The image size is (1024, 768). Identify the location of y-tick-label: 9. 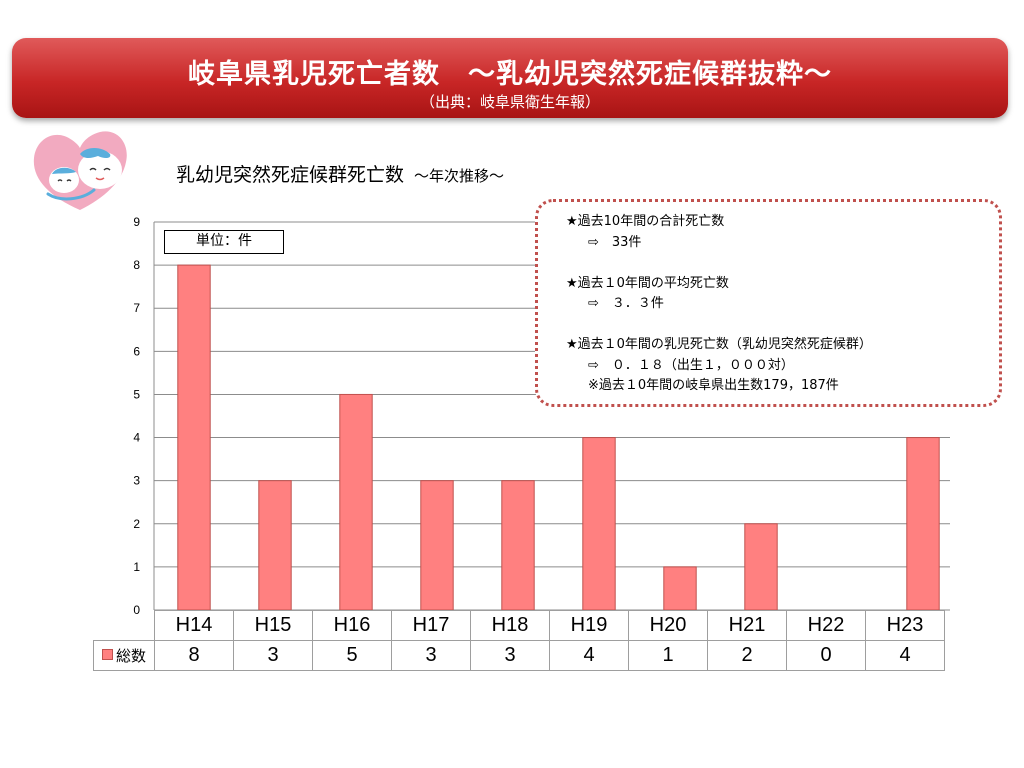
(136, 222).